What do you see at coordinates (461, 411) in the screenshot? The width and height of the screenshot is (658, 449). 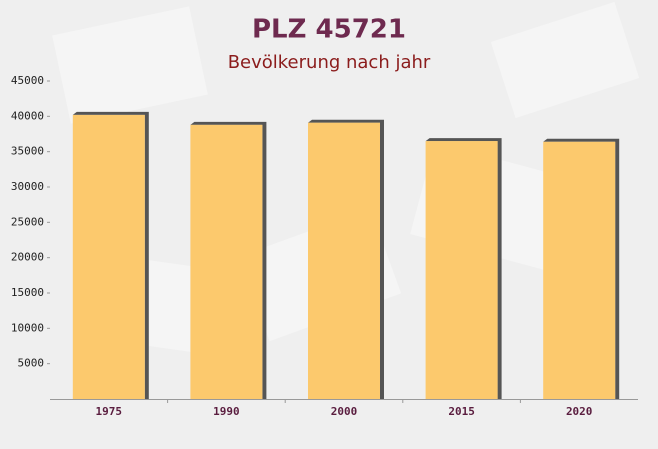 I see `x-tick-label: 2015` at bounding box center [461, 411].